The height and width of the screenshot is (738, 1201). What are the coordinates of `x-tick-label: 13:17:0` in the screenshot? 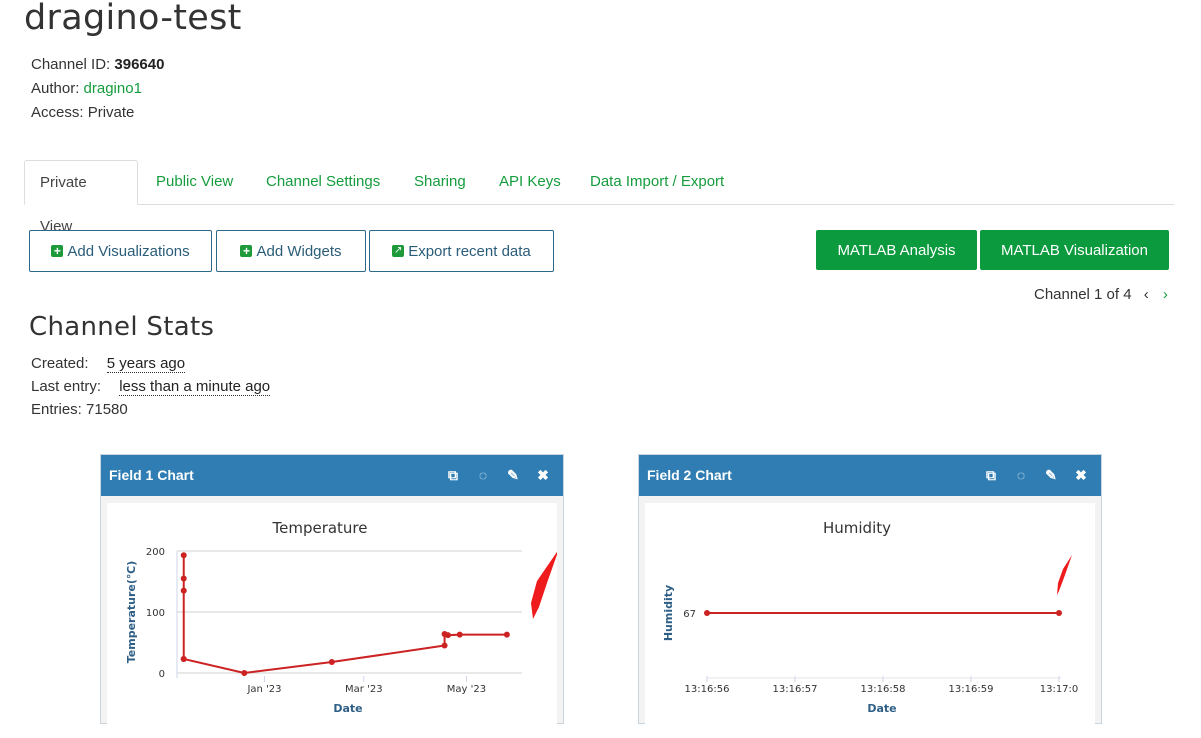 It's located at (1059, 689).